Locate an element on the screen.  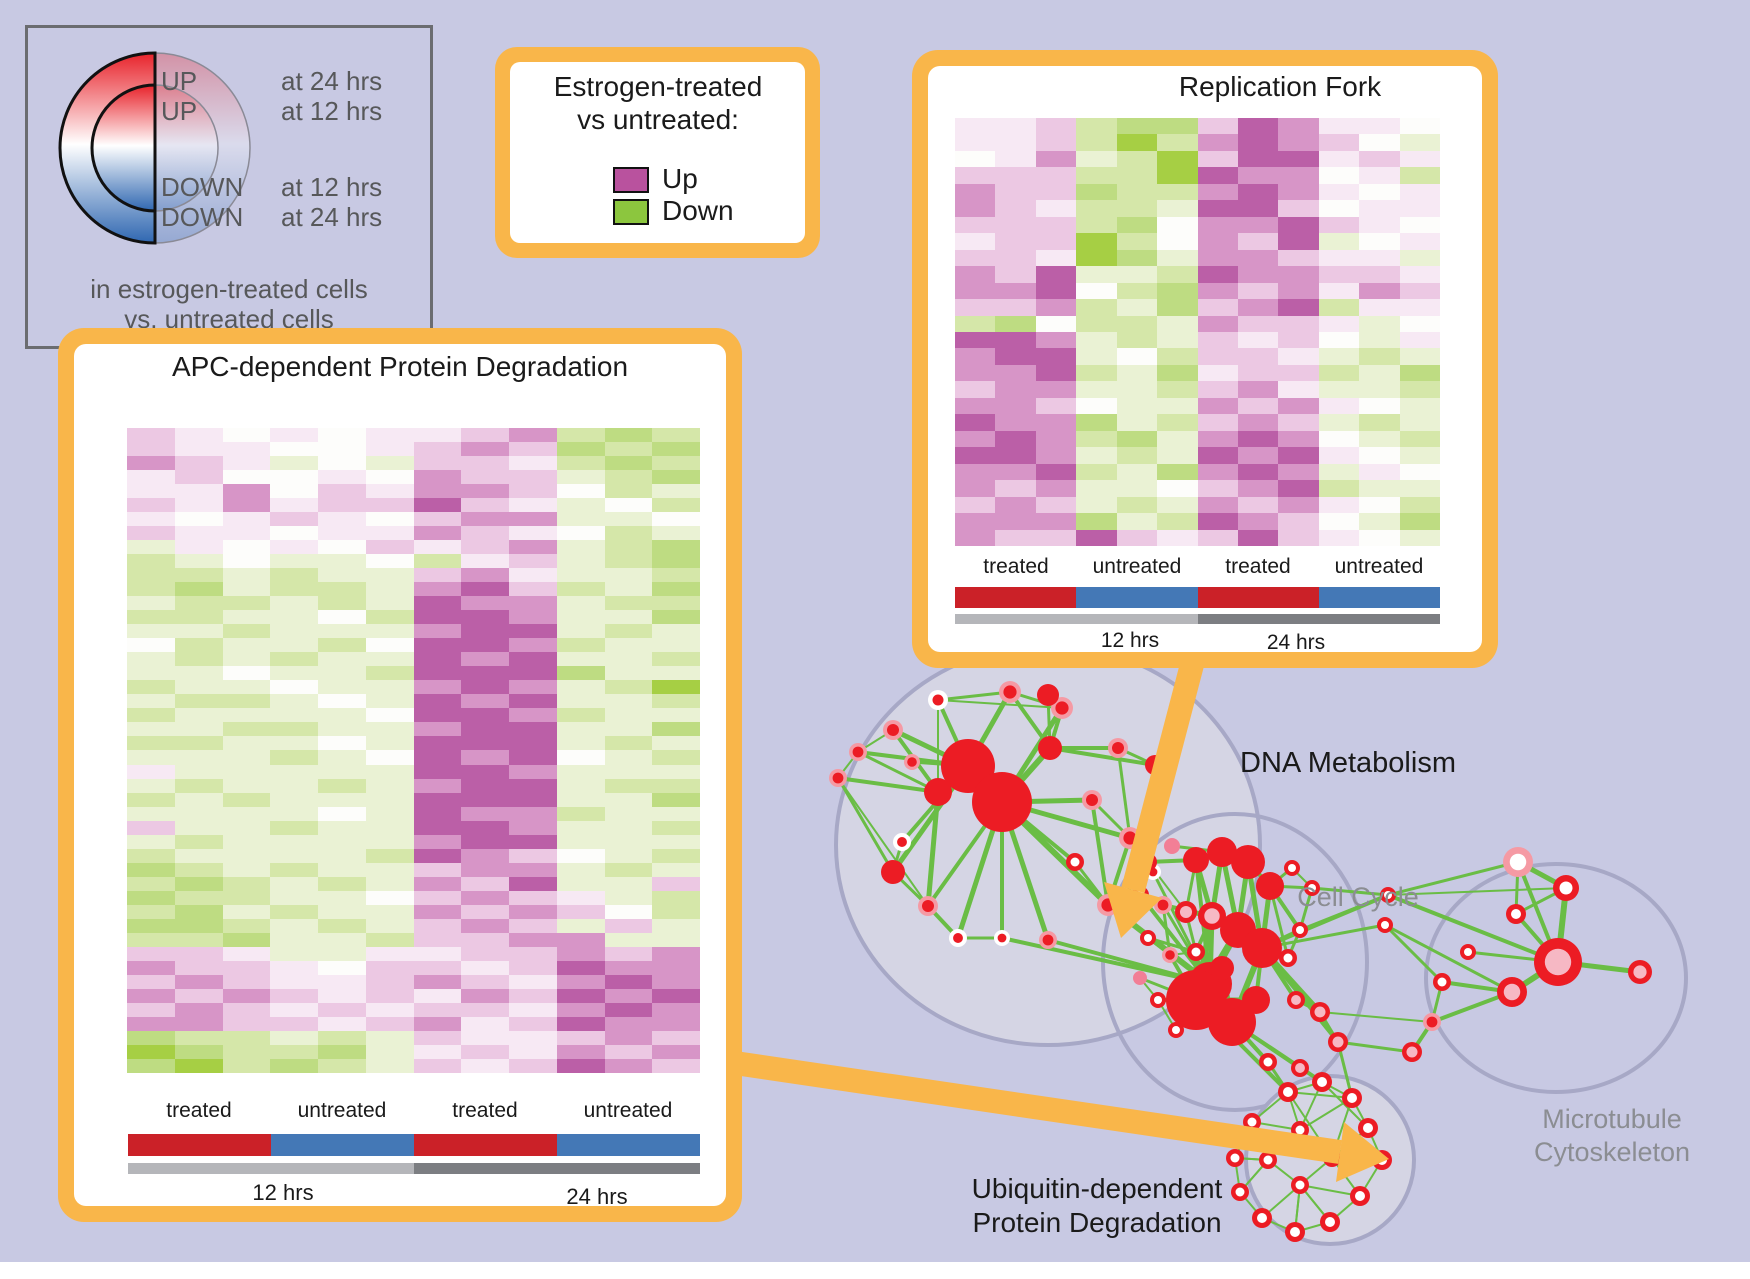
legend-down24-dir: DOWN is located at coordinates (202, 217).